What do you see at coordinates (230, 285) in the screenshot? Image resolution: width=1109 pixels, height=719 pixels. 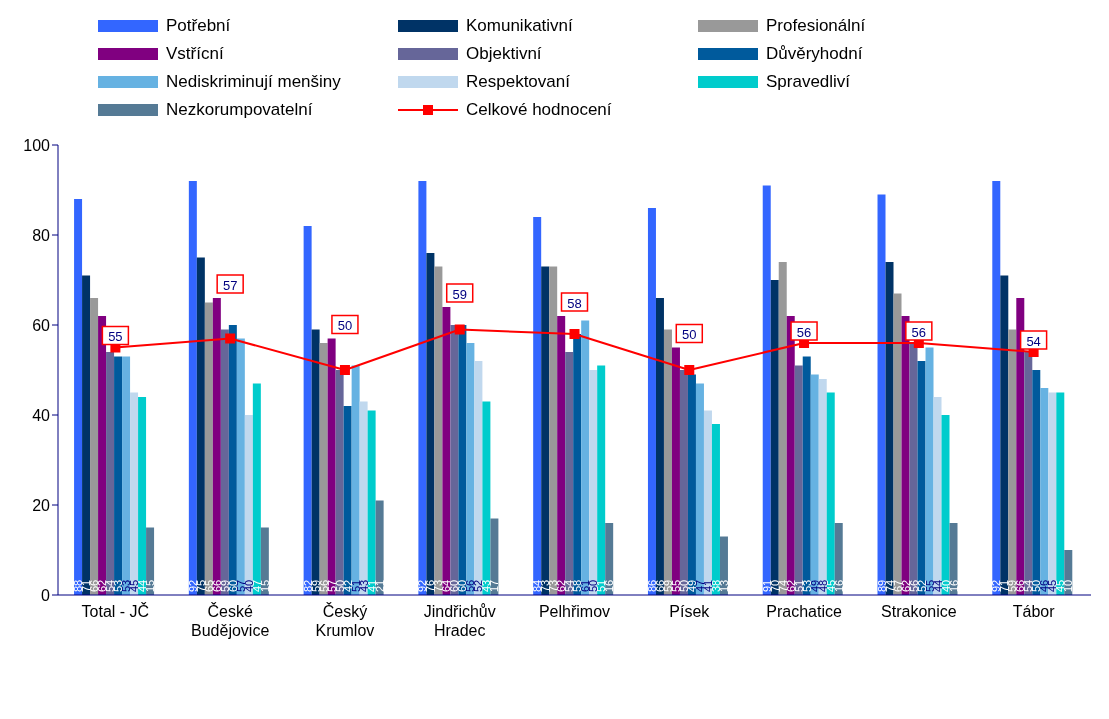 I see `data-label: 57` at bounding box center [230, 285].